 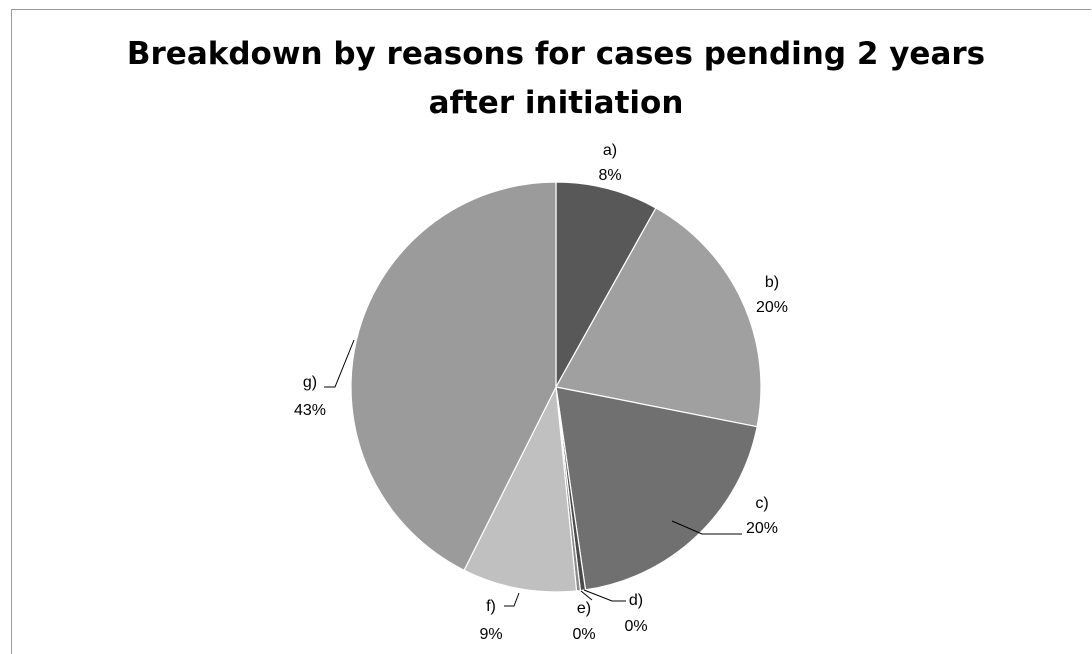 What do you see at coordinates (520, 489) in the screenshot?
I see `pie-slice-f` at bounding box center [520, 489].